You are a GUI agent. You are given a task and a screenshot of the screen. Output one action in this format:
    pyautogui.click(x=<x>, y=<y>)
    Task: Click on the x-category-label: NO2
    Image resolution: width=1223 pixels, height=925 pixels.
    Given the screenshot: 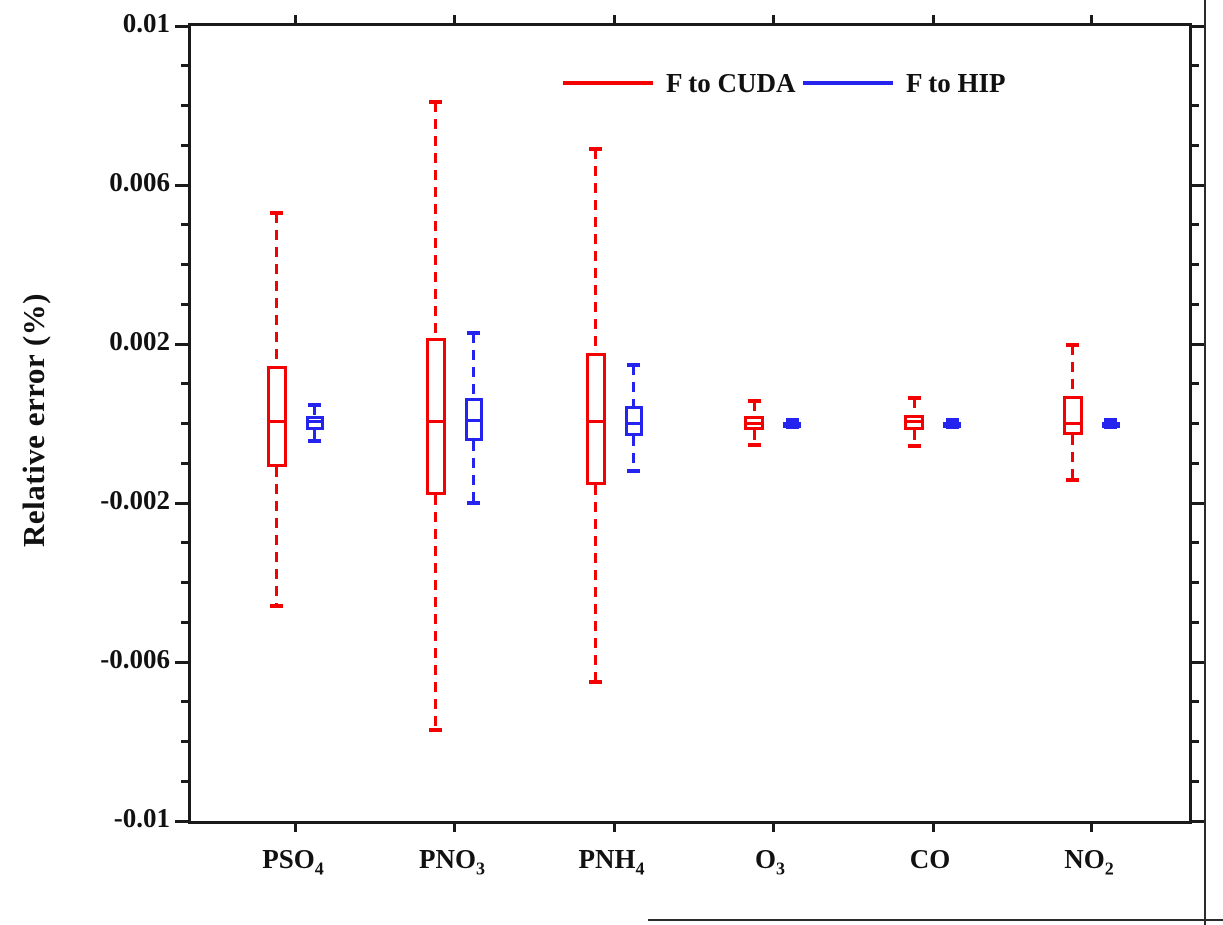 What is the action you would take?
    pyautogui.click(x=1089, y=861)
    